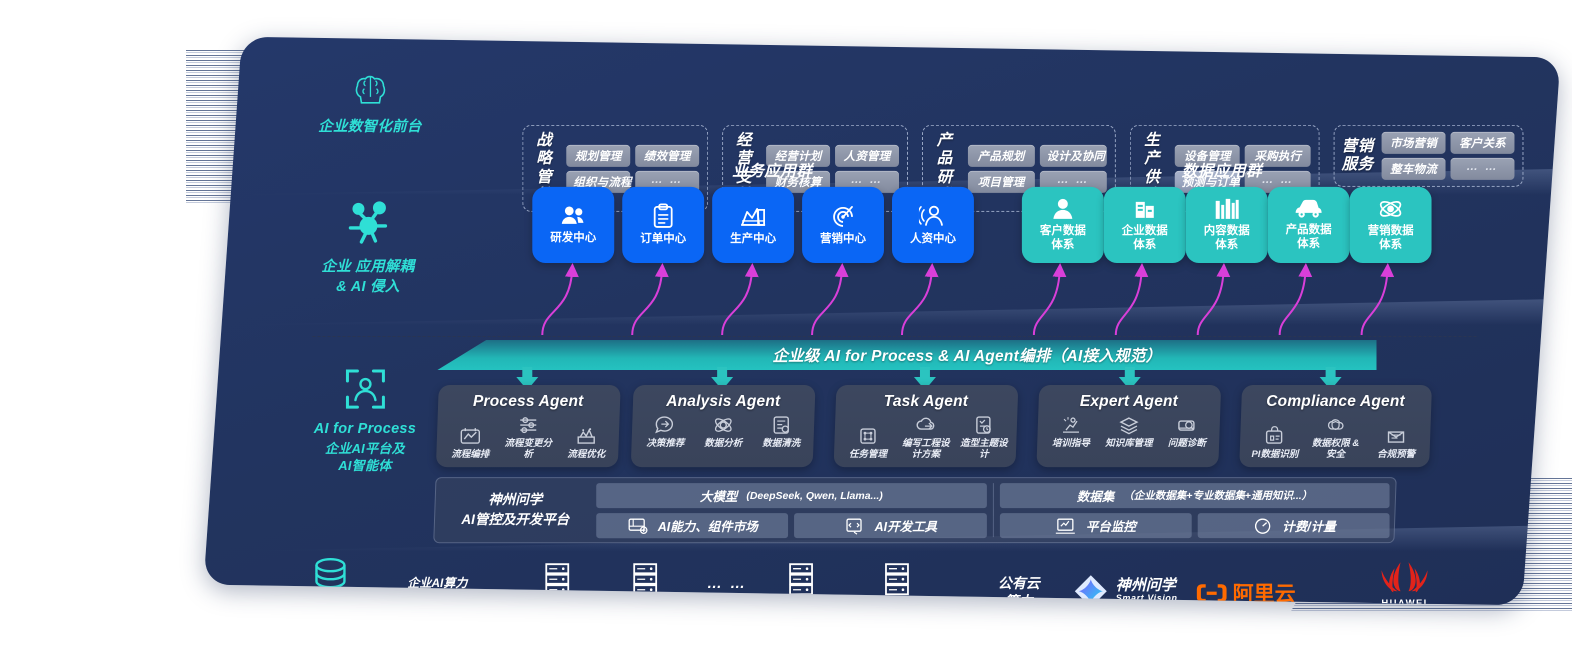 This screenshot has width=1572, height=647. What do you see at coordinates (1110, 527) in the screenshot?
I see `platform-ops-label: 平台监控` at bounding box center [1110, 527].